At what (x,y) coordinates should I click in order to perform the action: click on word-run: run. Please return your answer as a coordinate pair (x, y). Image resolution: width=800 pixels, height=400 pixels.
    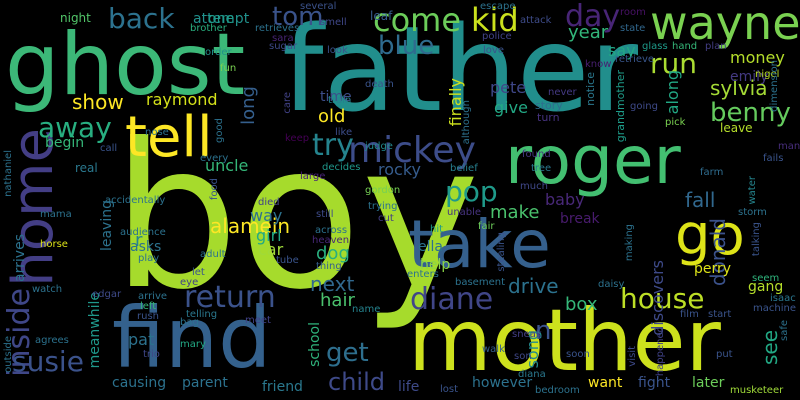
    Looking at the image, I should click on (674, 63).